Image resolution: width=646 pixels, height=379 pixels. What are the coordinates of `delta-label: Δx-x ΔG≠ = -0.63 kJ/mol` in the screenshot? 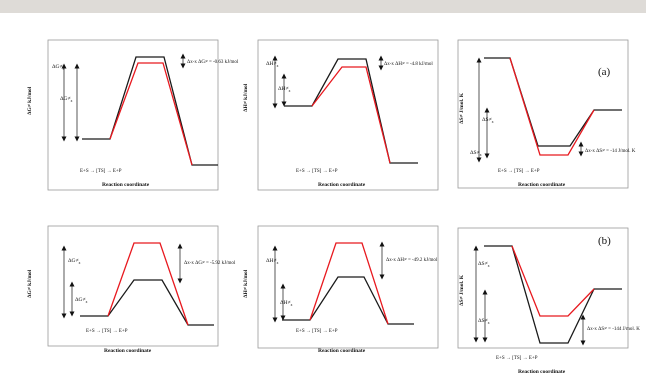 It's located at (213, 62).